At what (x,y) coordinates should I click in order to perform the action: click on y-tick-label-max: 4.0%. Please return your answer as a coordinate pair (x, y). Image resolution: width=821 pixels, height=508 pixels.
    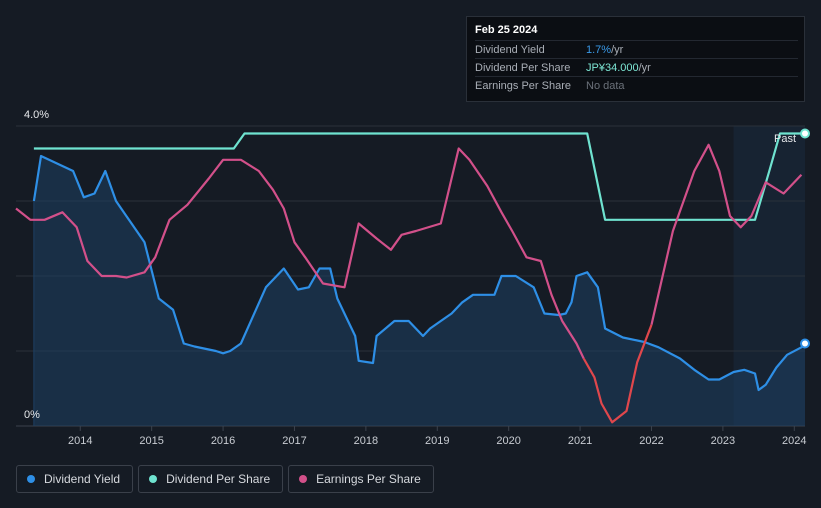
    Looking at the image, I should click on (36, 115).